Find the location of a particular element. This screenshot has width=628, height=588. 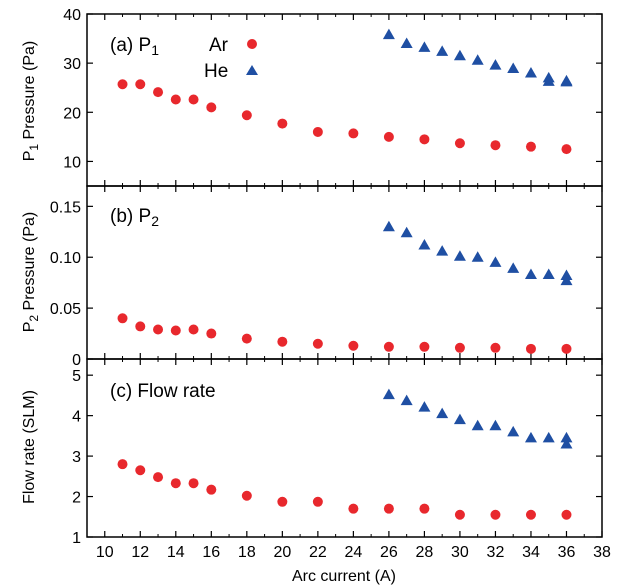

x-tick-label: 18 is located at coordinates (247, 552).